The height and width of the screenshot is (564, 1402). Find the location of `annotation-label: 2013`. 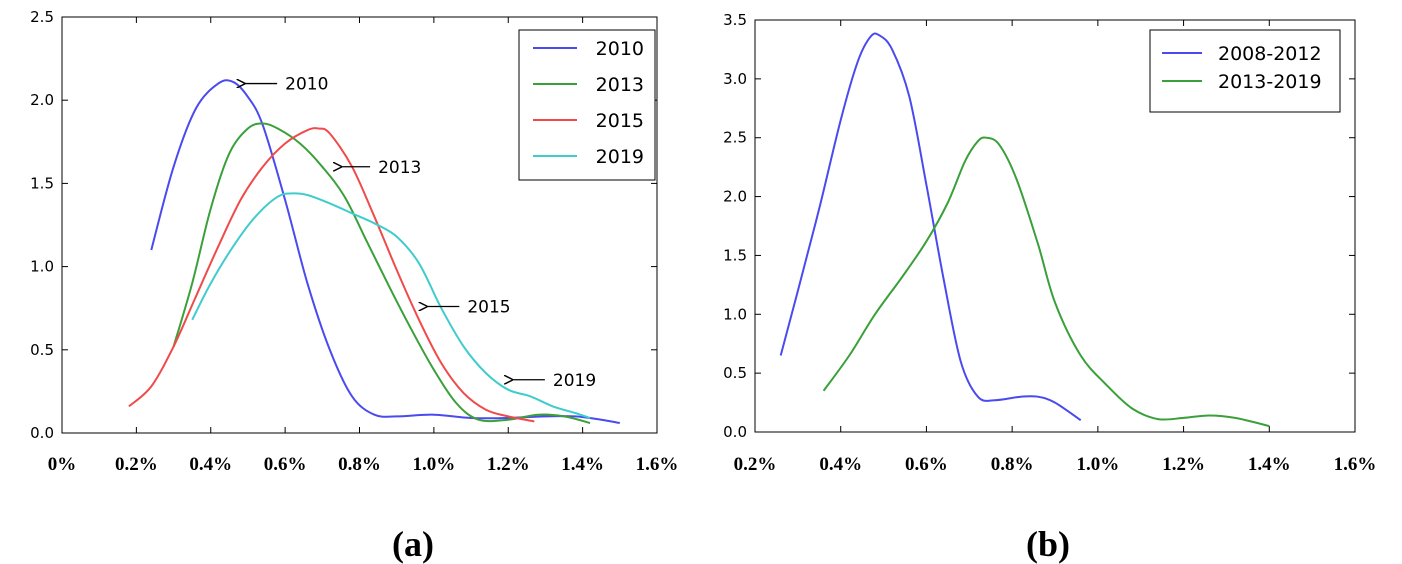

annotation-label: 2013 is located at coordinates (399, 168).